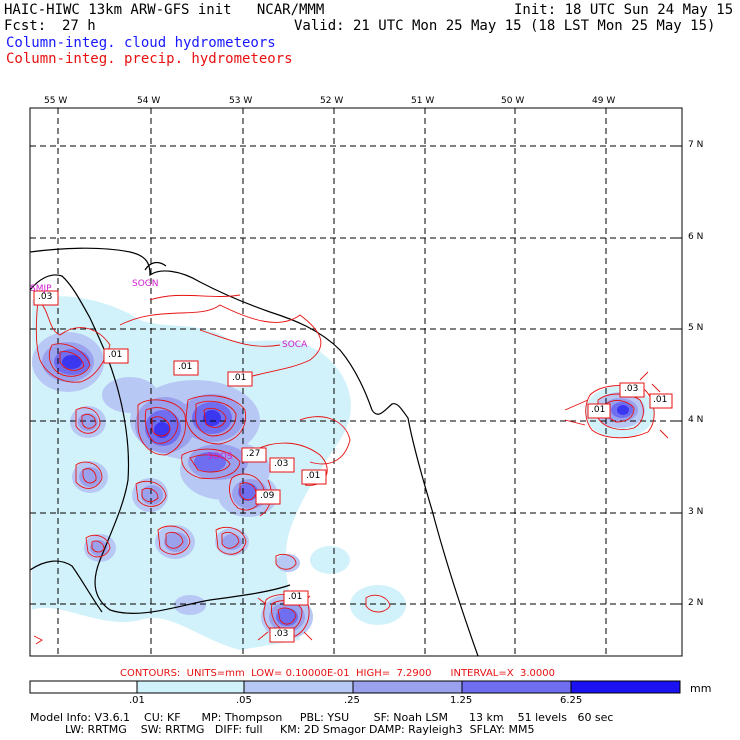  Describe the element at coordinates (624, 10) in the screenshot. I see `init-time: Init: 18 UTC Sun 24 May 15` at that location.